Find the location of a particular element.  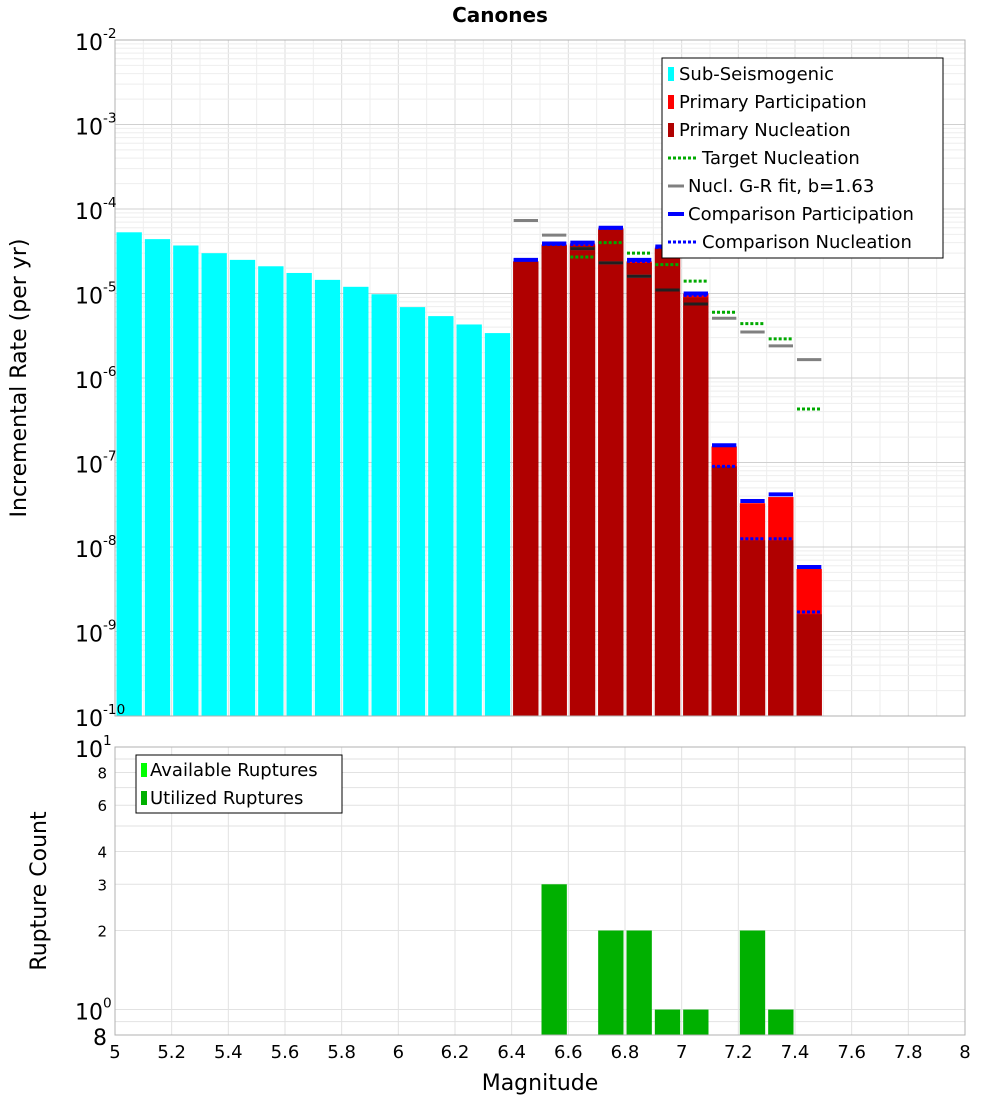

legend-entry: Comparison Nucleation is located at coordinates (790, 242).